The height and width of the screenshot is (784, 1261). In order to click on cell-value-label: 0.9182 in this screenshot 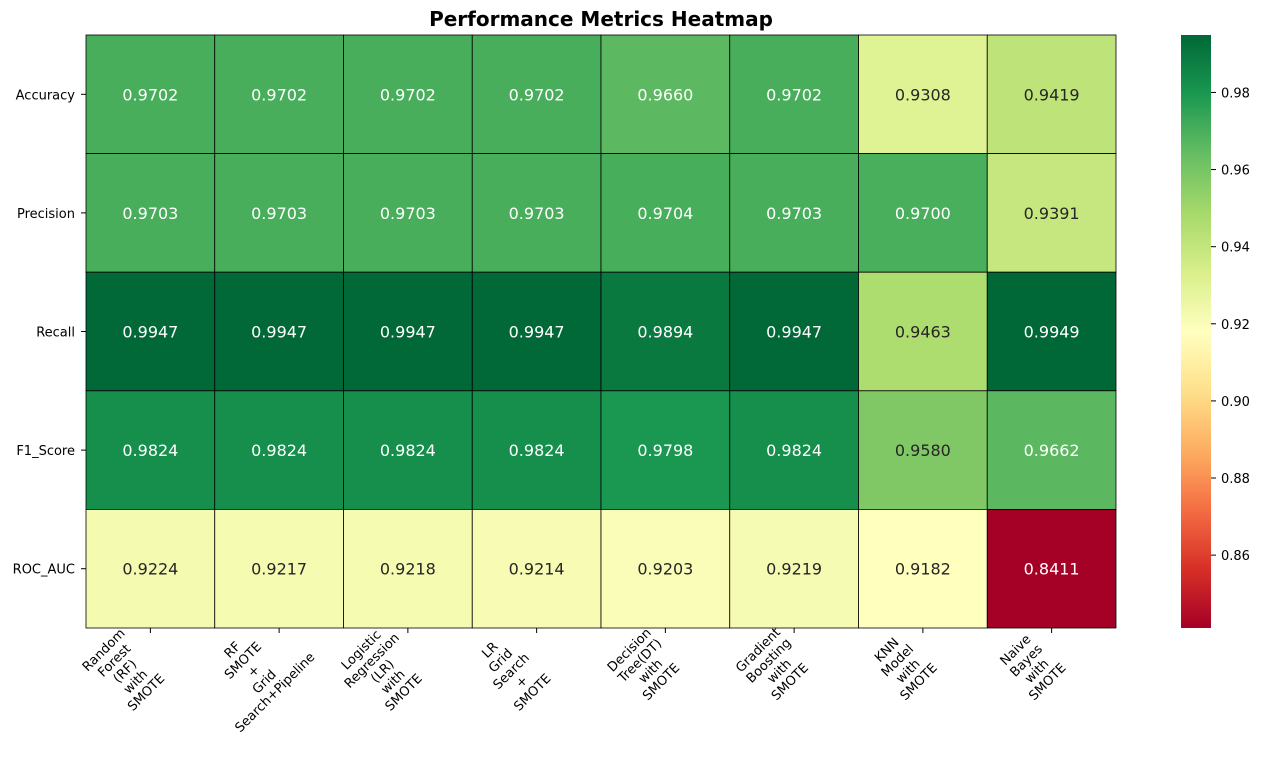, I will do `click(923, 569)`.